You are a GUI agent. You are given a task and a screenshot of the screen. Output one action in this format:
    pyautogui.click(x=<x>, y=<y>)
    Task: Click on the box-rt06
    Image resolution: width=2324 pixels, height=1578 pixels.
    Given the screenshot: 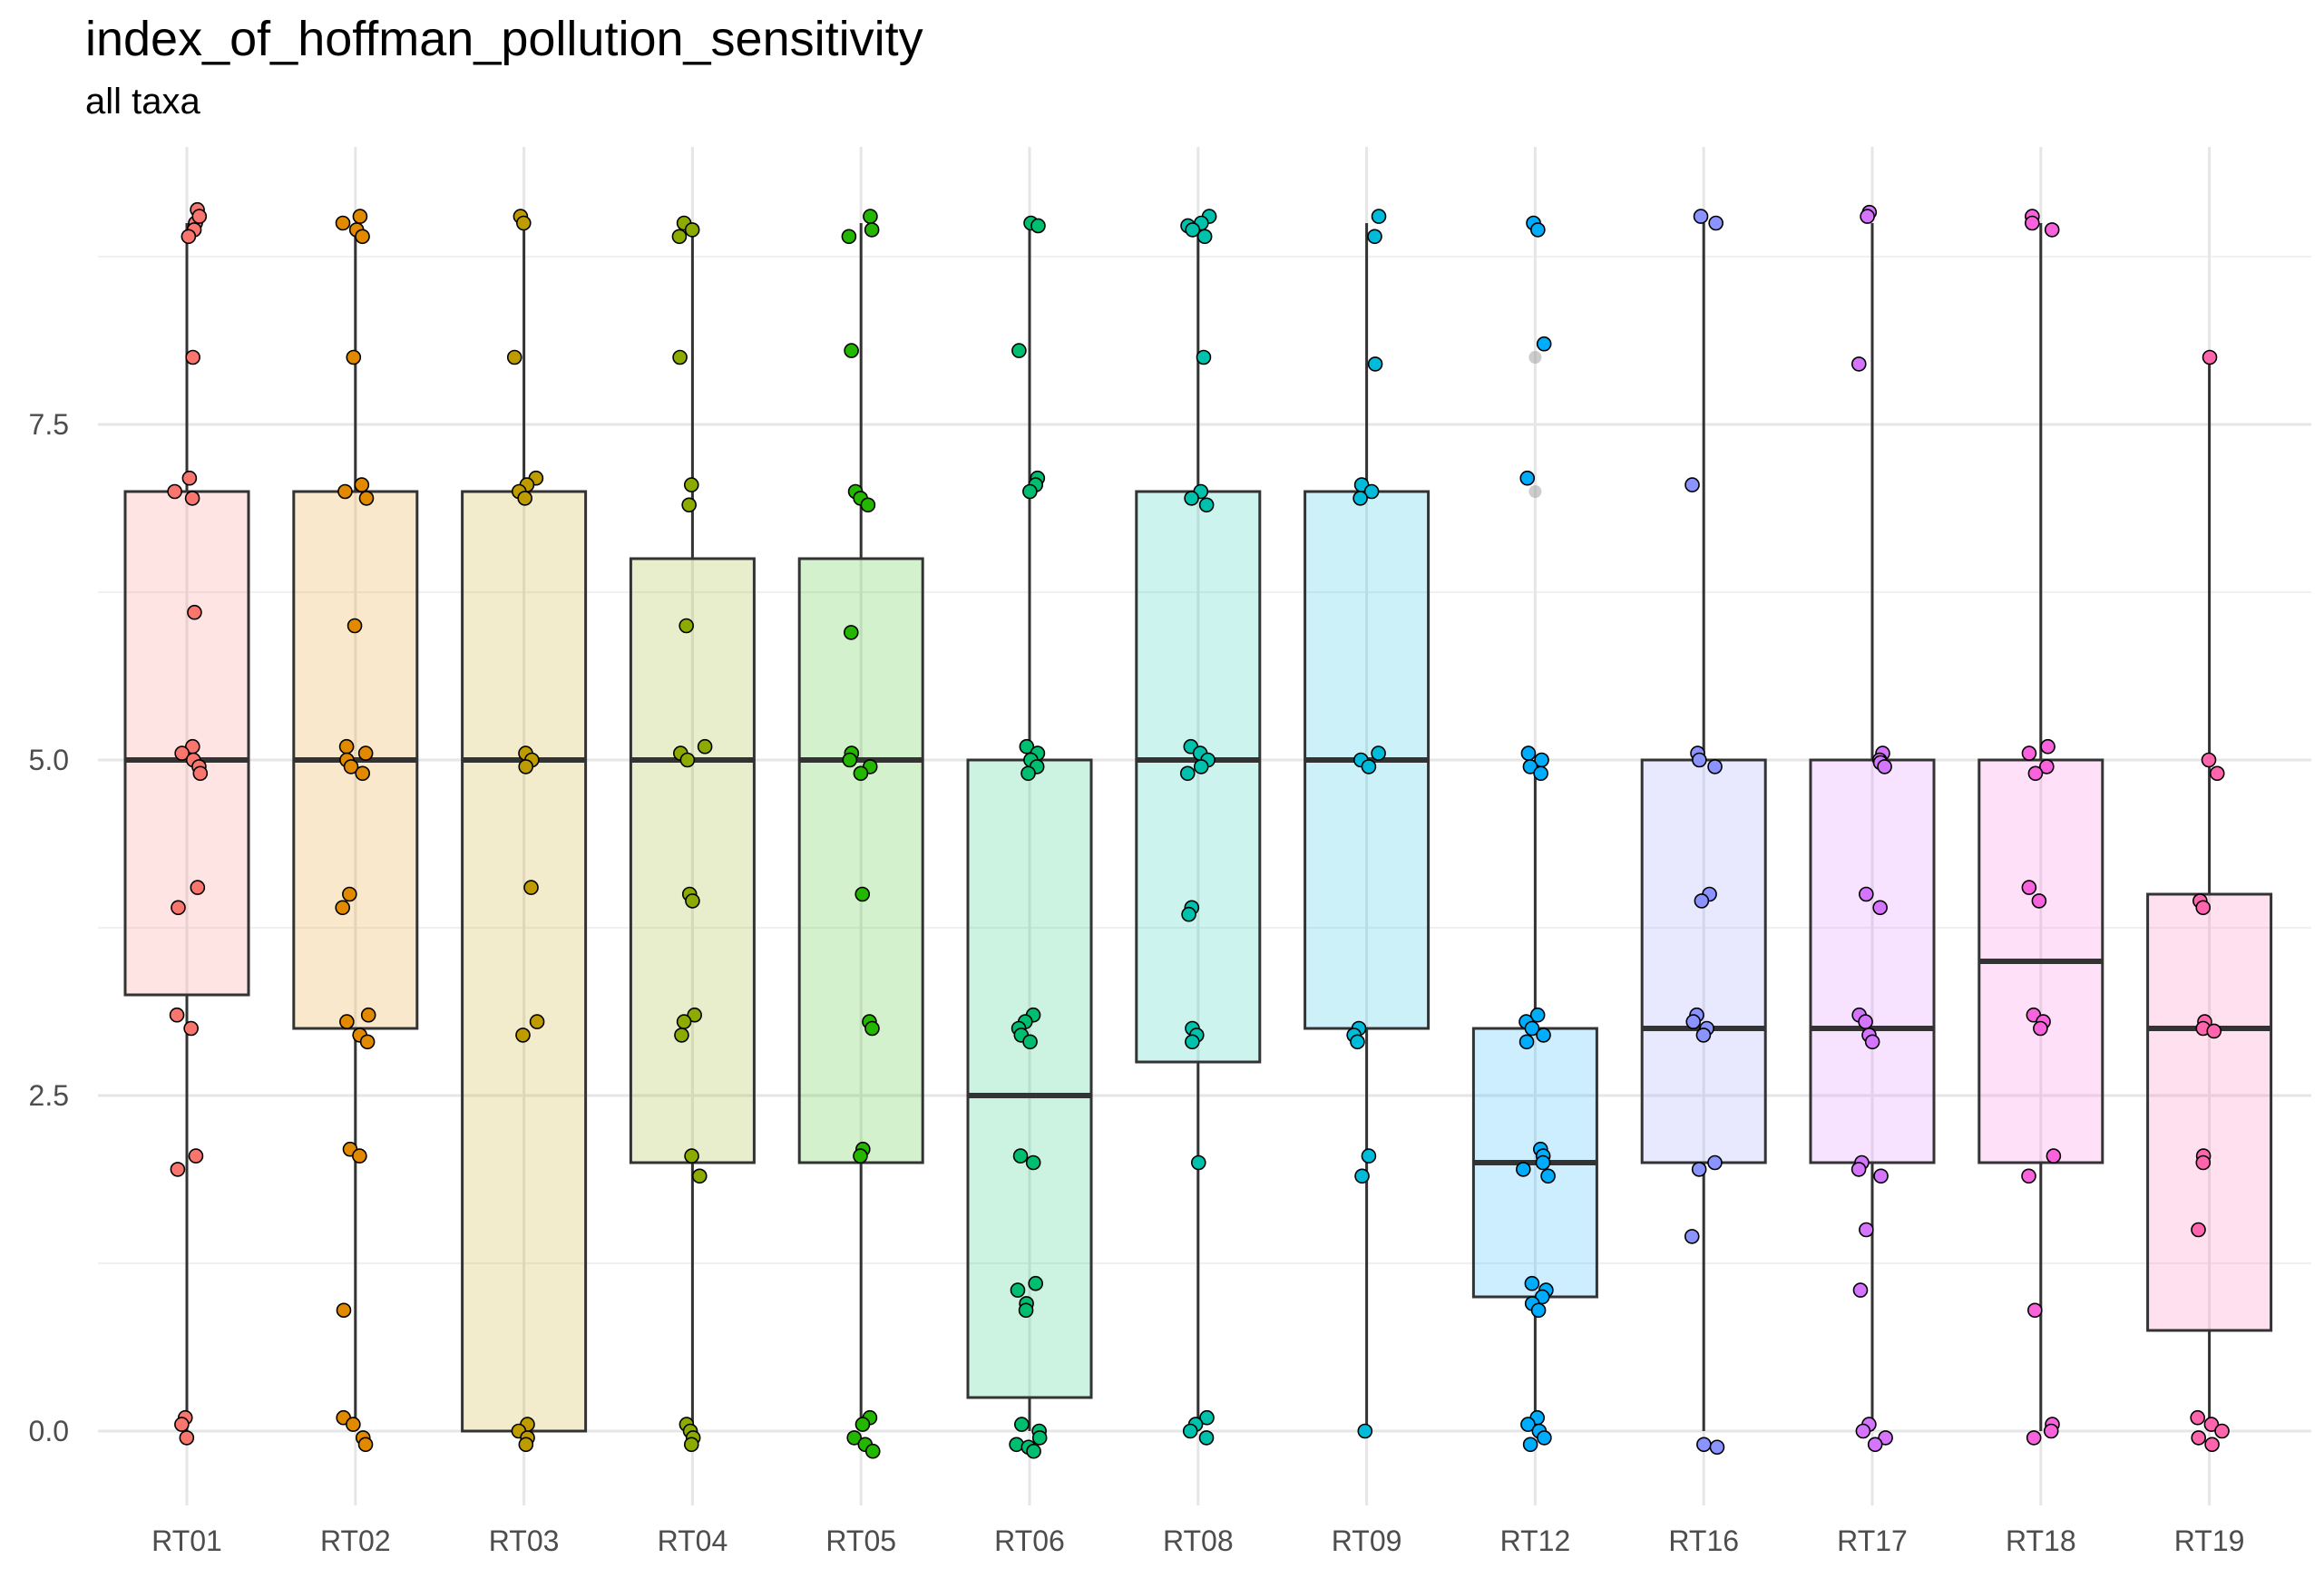 What is the action you would take?
    pyautogui.click(x=1029, y=1079)
    